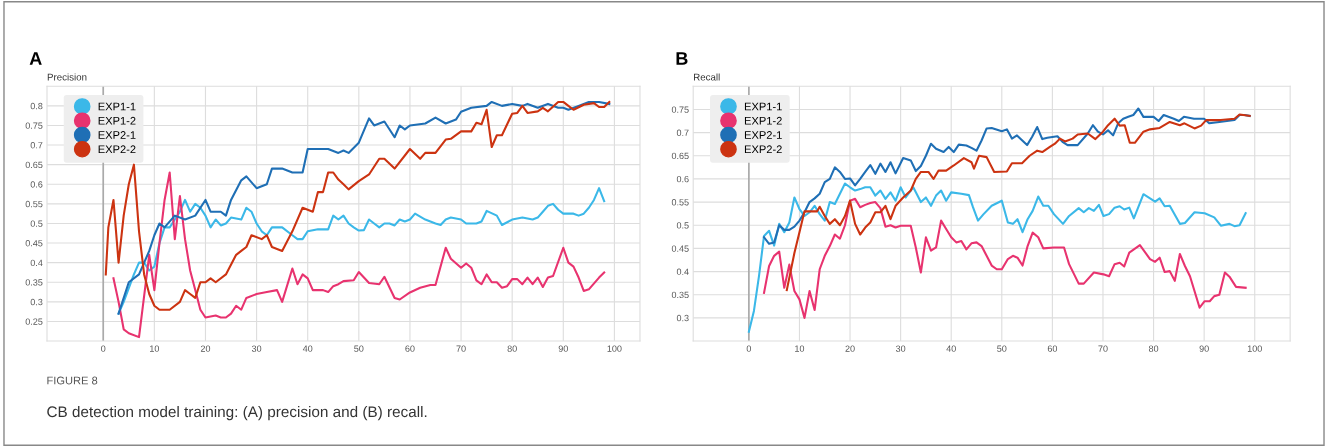 The image size is (1328, 447). Describe the element at coordinates (35, 58) in the screenshot. I see `chart-title: A` at that location.